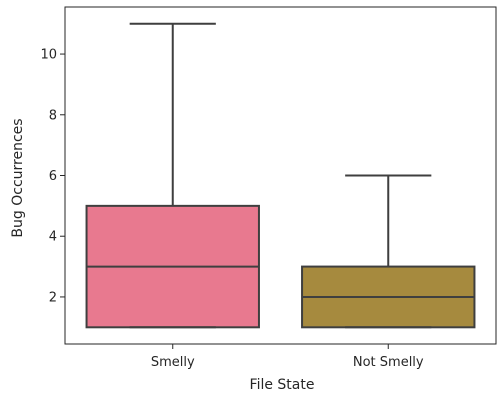 The height and width of the screenshot is (395, 498). What do you see at coordinates (53, 237) in the screenshot?
I see `y-tick-label: 4` at bounding box center [53, 237].